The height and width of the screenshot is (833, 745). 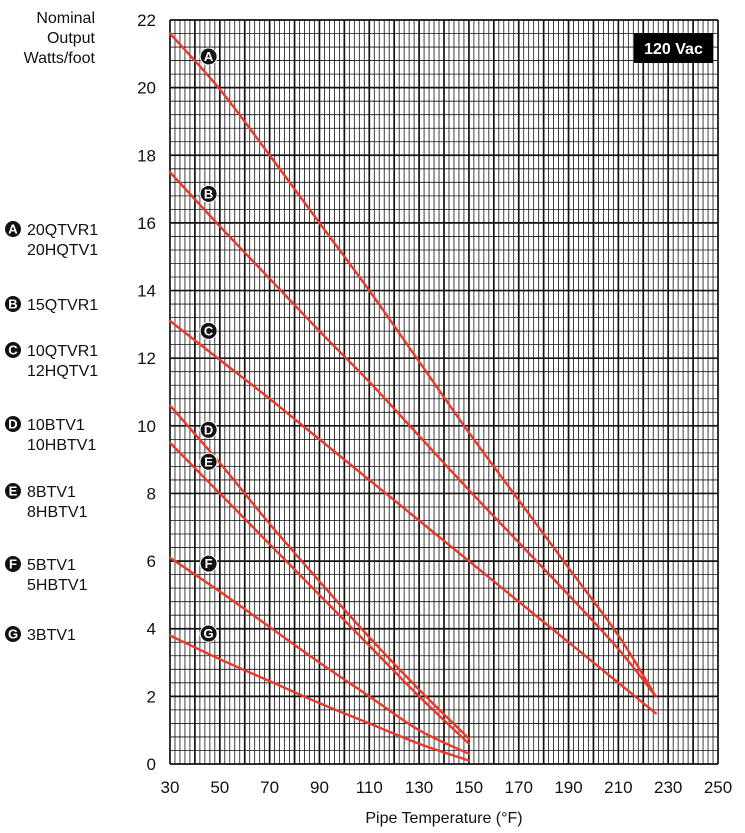 What do you see at coordinates (46, 502) in the screenshot?
I see `legend-item-e: E 8BTV1 8HBTV1` at bounding box center [46, 502].